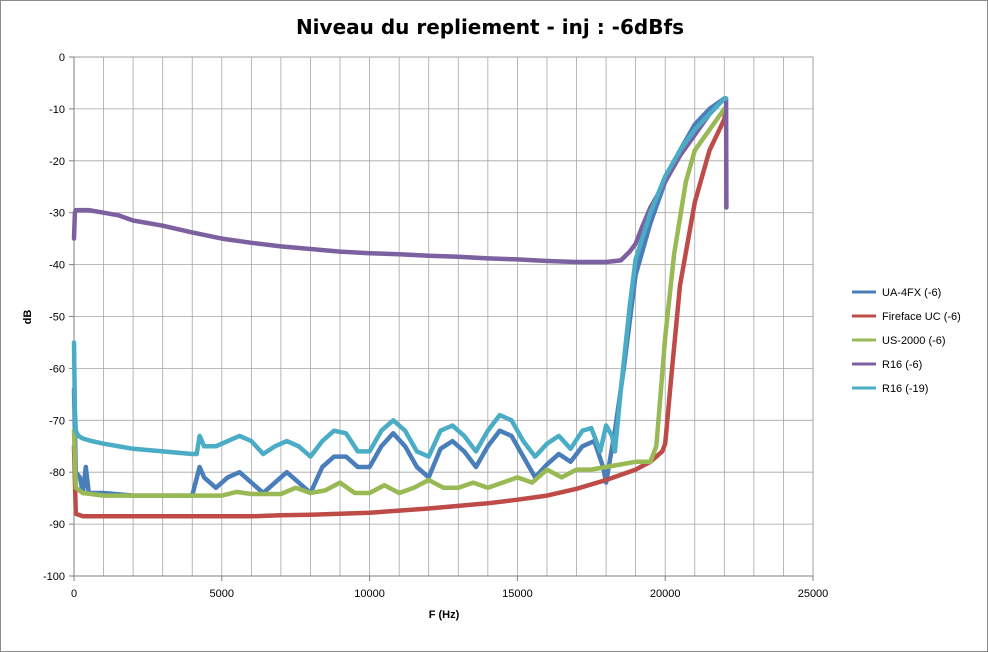 The image size is (988, 652). I want to click on y-tick-label: -40, so click(57, 266).